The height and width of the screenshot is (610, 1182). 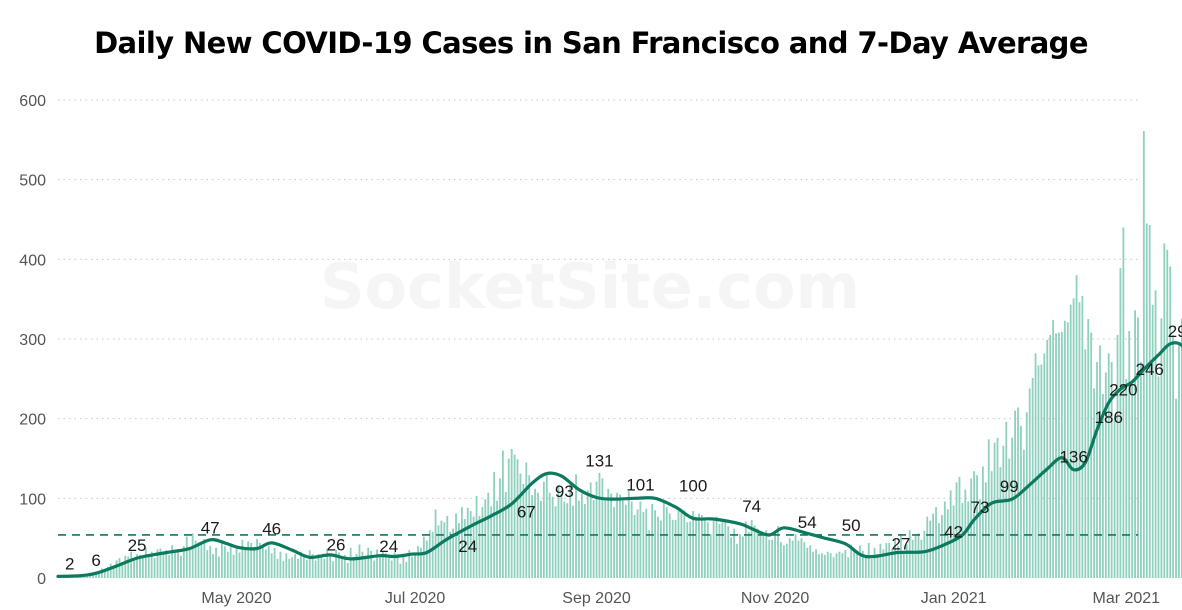 What do you see at coordinates (95, 560) in the screenshot?
I see `data-label: 6` at bounding box center [95, 560].